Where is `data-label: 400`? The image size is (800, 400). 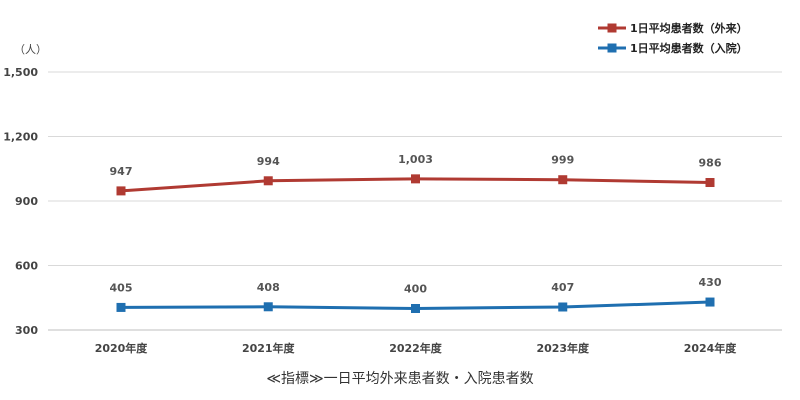
data-label: 400 is located at coordinates (415, 289).